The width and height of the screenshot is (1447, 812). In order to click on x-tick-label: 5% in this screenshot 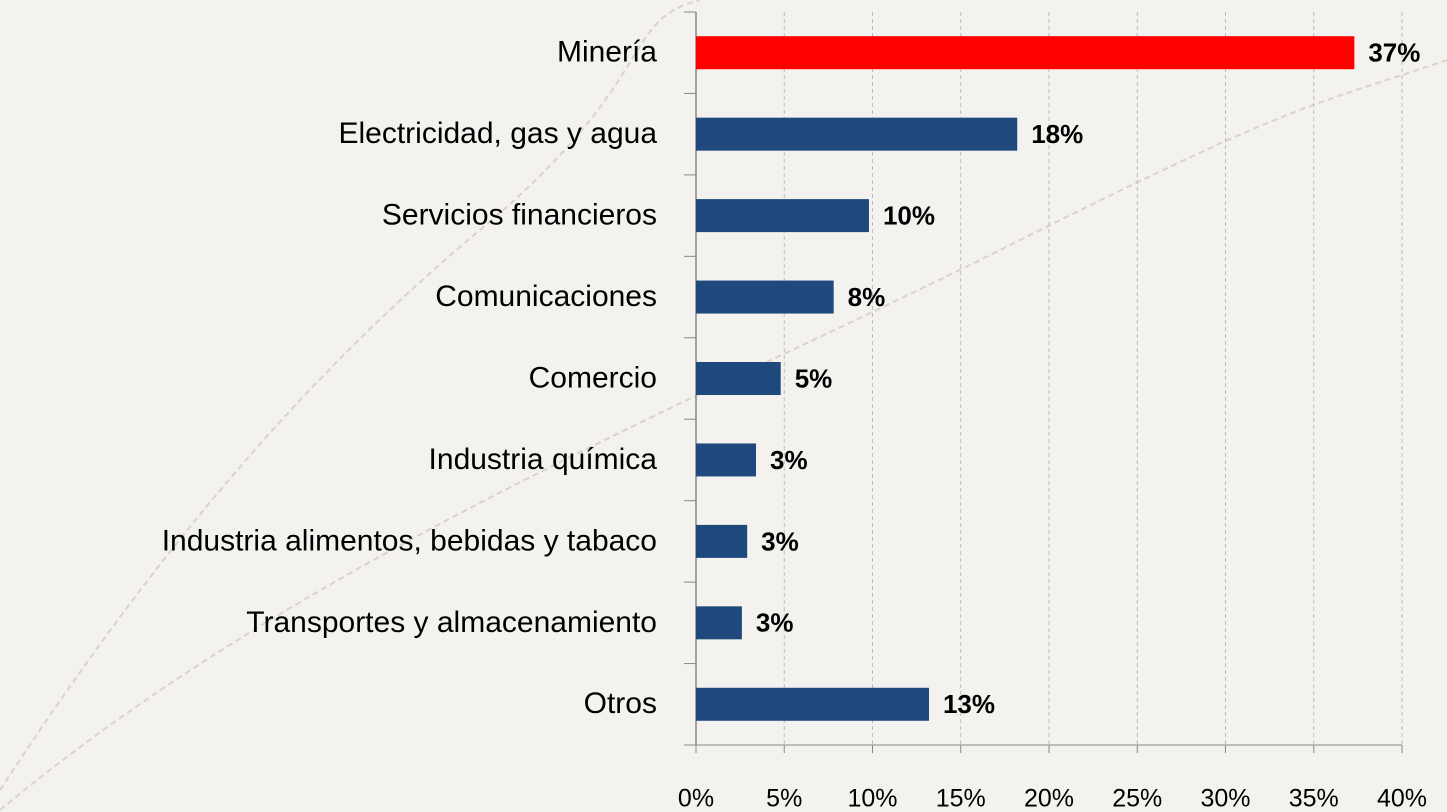, I will do `click(784, 798)`.